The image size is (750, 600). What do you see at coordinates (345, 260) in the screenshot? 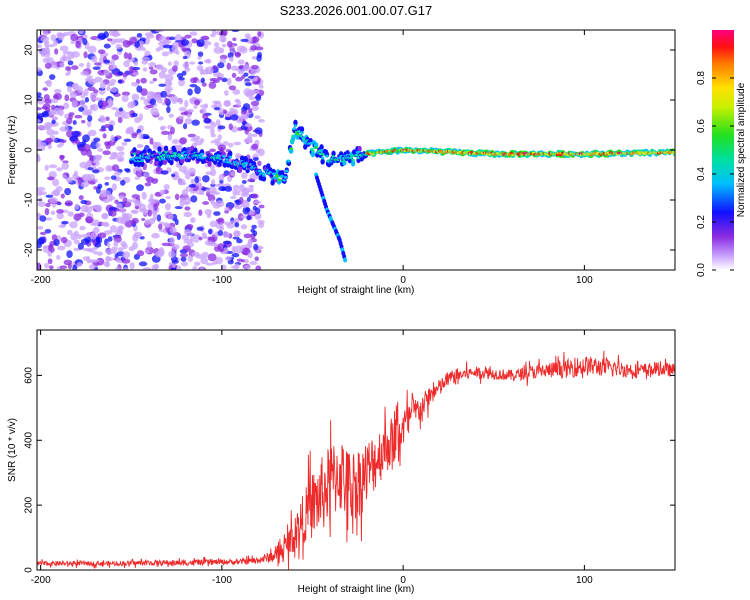
I see `spectrogram-branch-cell` at bounding box center [345, 260].